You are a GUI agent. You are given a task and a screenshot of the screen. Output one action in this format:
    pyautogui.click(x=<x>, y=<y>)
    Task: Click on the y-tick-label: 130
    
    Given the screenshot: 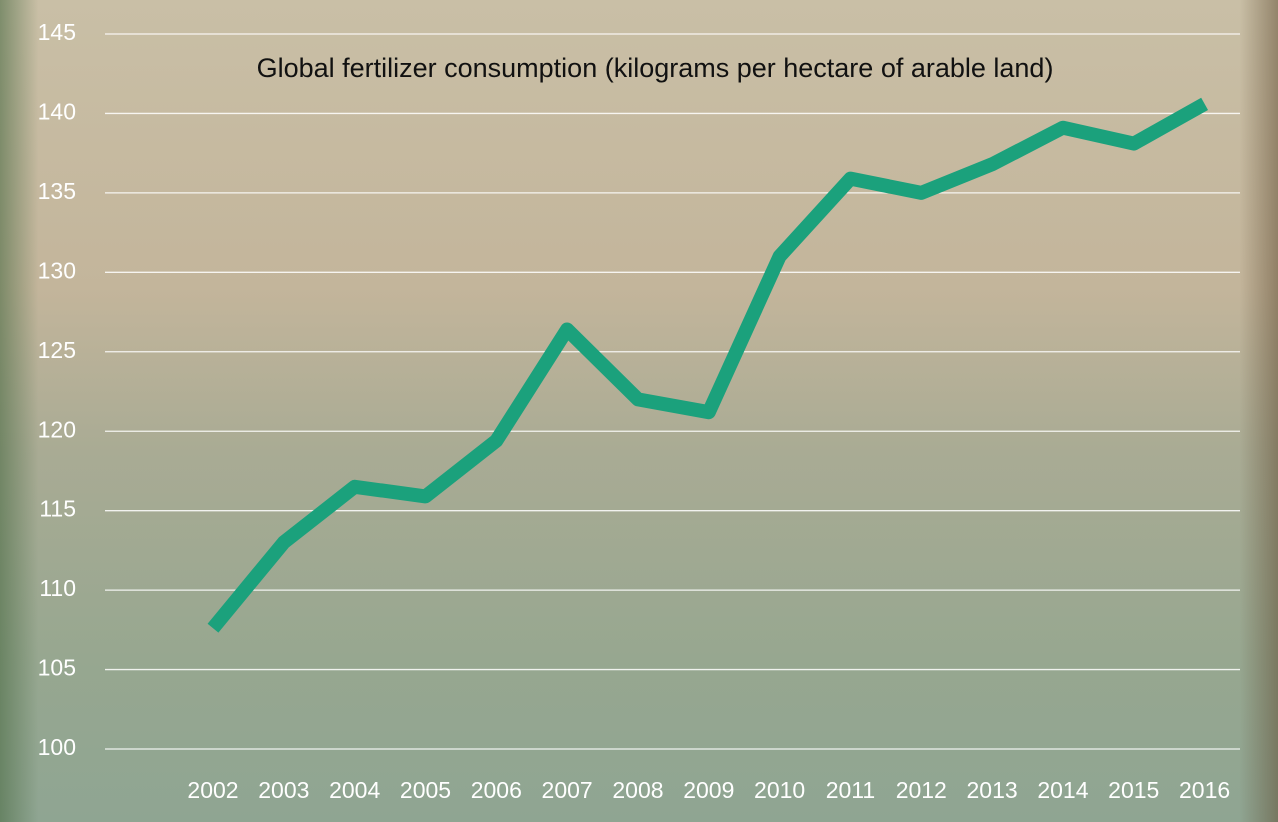 What is the action you would take?
    pyautogui.click(x=57, y=270)
    